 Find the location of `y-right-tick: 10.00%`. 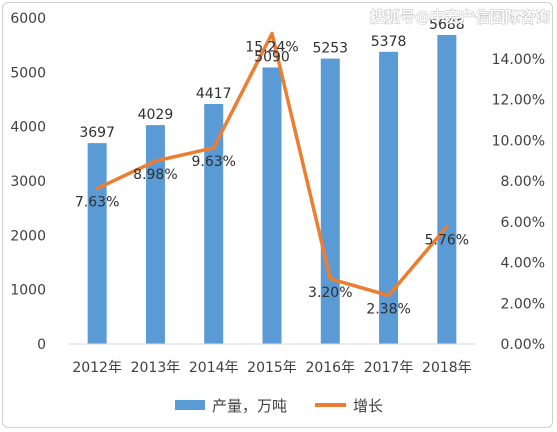

y-right-tick: 10.00% is located at coordinates (518, 141).